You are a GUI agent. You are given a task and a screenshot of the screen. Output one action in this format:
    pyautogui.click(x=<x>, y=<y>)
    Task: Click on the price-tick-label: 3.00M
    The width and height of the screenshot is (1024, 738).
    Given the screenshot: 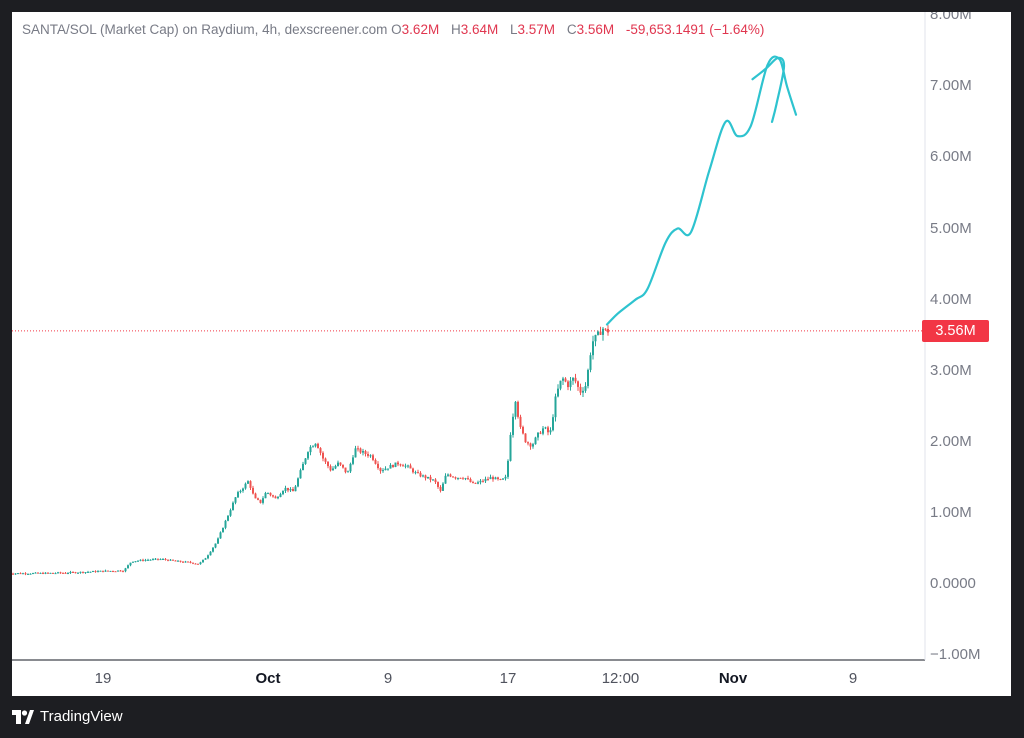 What is the action you would take?
    pyautogui.click(x=951, y=370)
    